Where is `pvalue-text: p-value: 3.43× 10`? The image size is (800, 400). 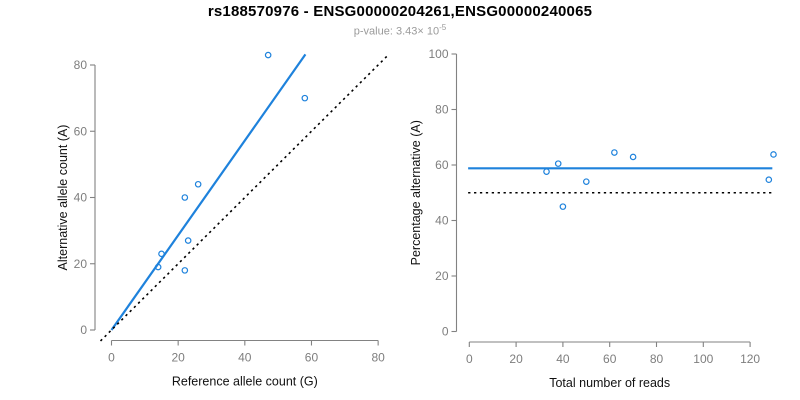 pvalue-text: p-value: 3.43× 10 is located at coordinates (396, 31).